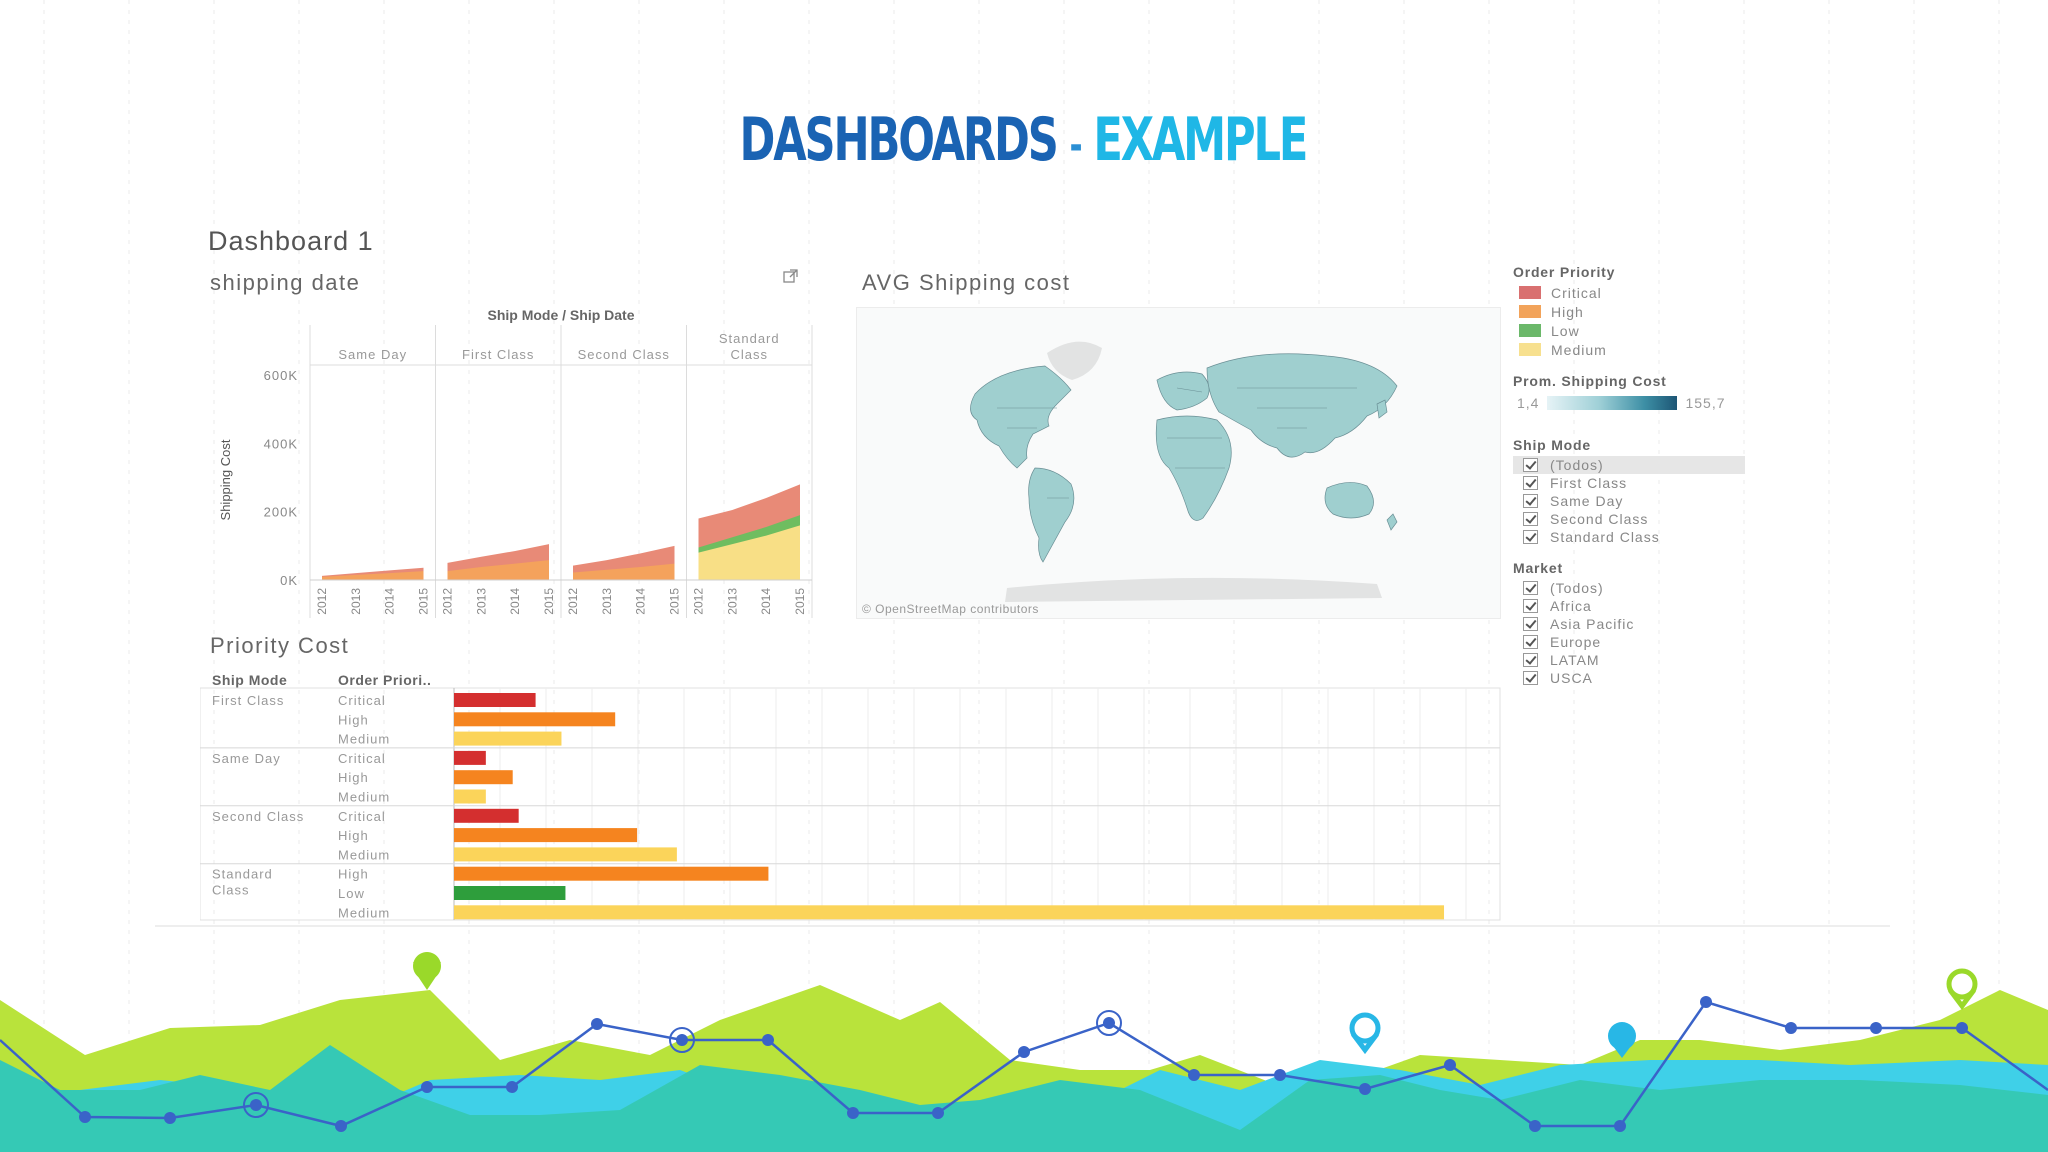 The width and height of the screenshot is (2048, 1152). Describe the element at coordinates (1622, 1050) in the screenshot. I see `map-pin-blue-solid-tail` at that location.